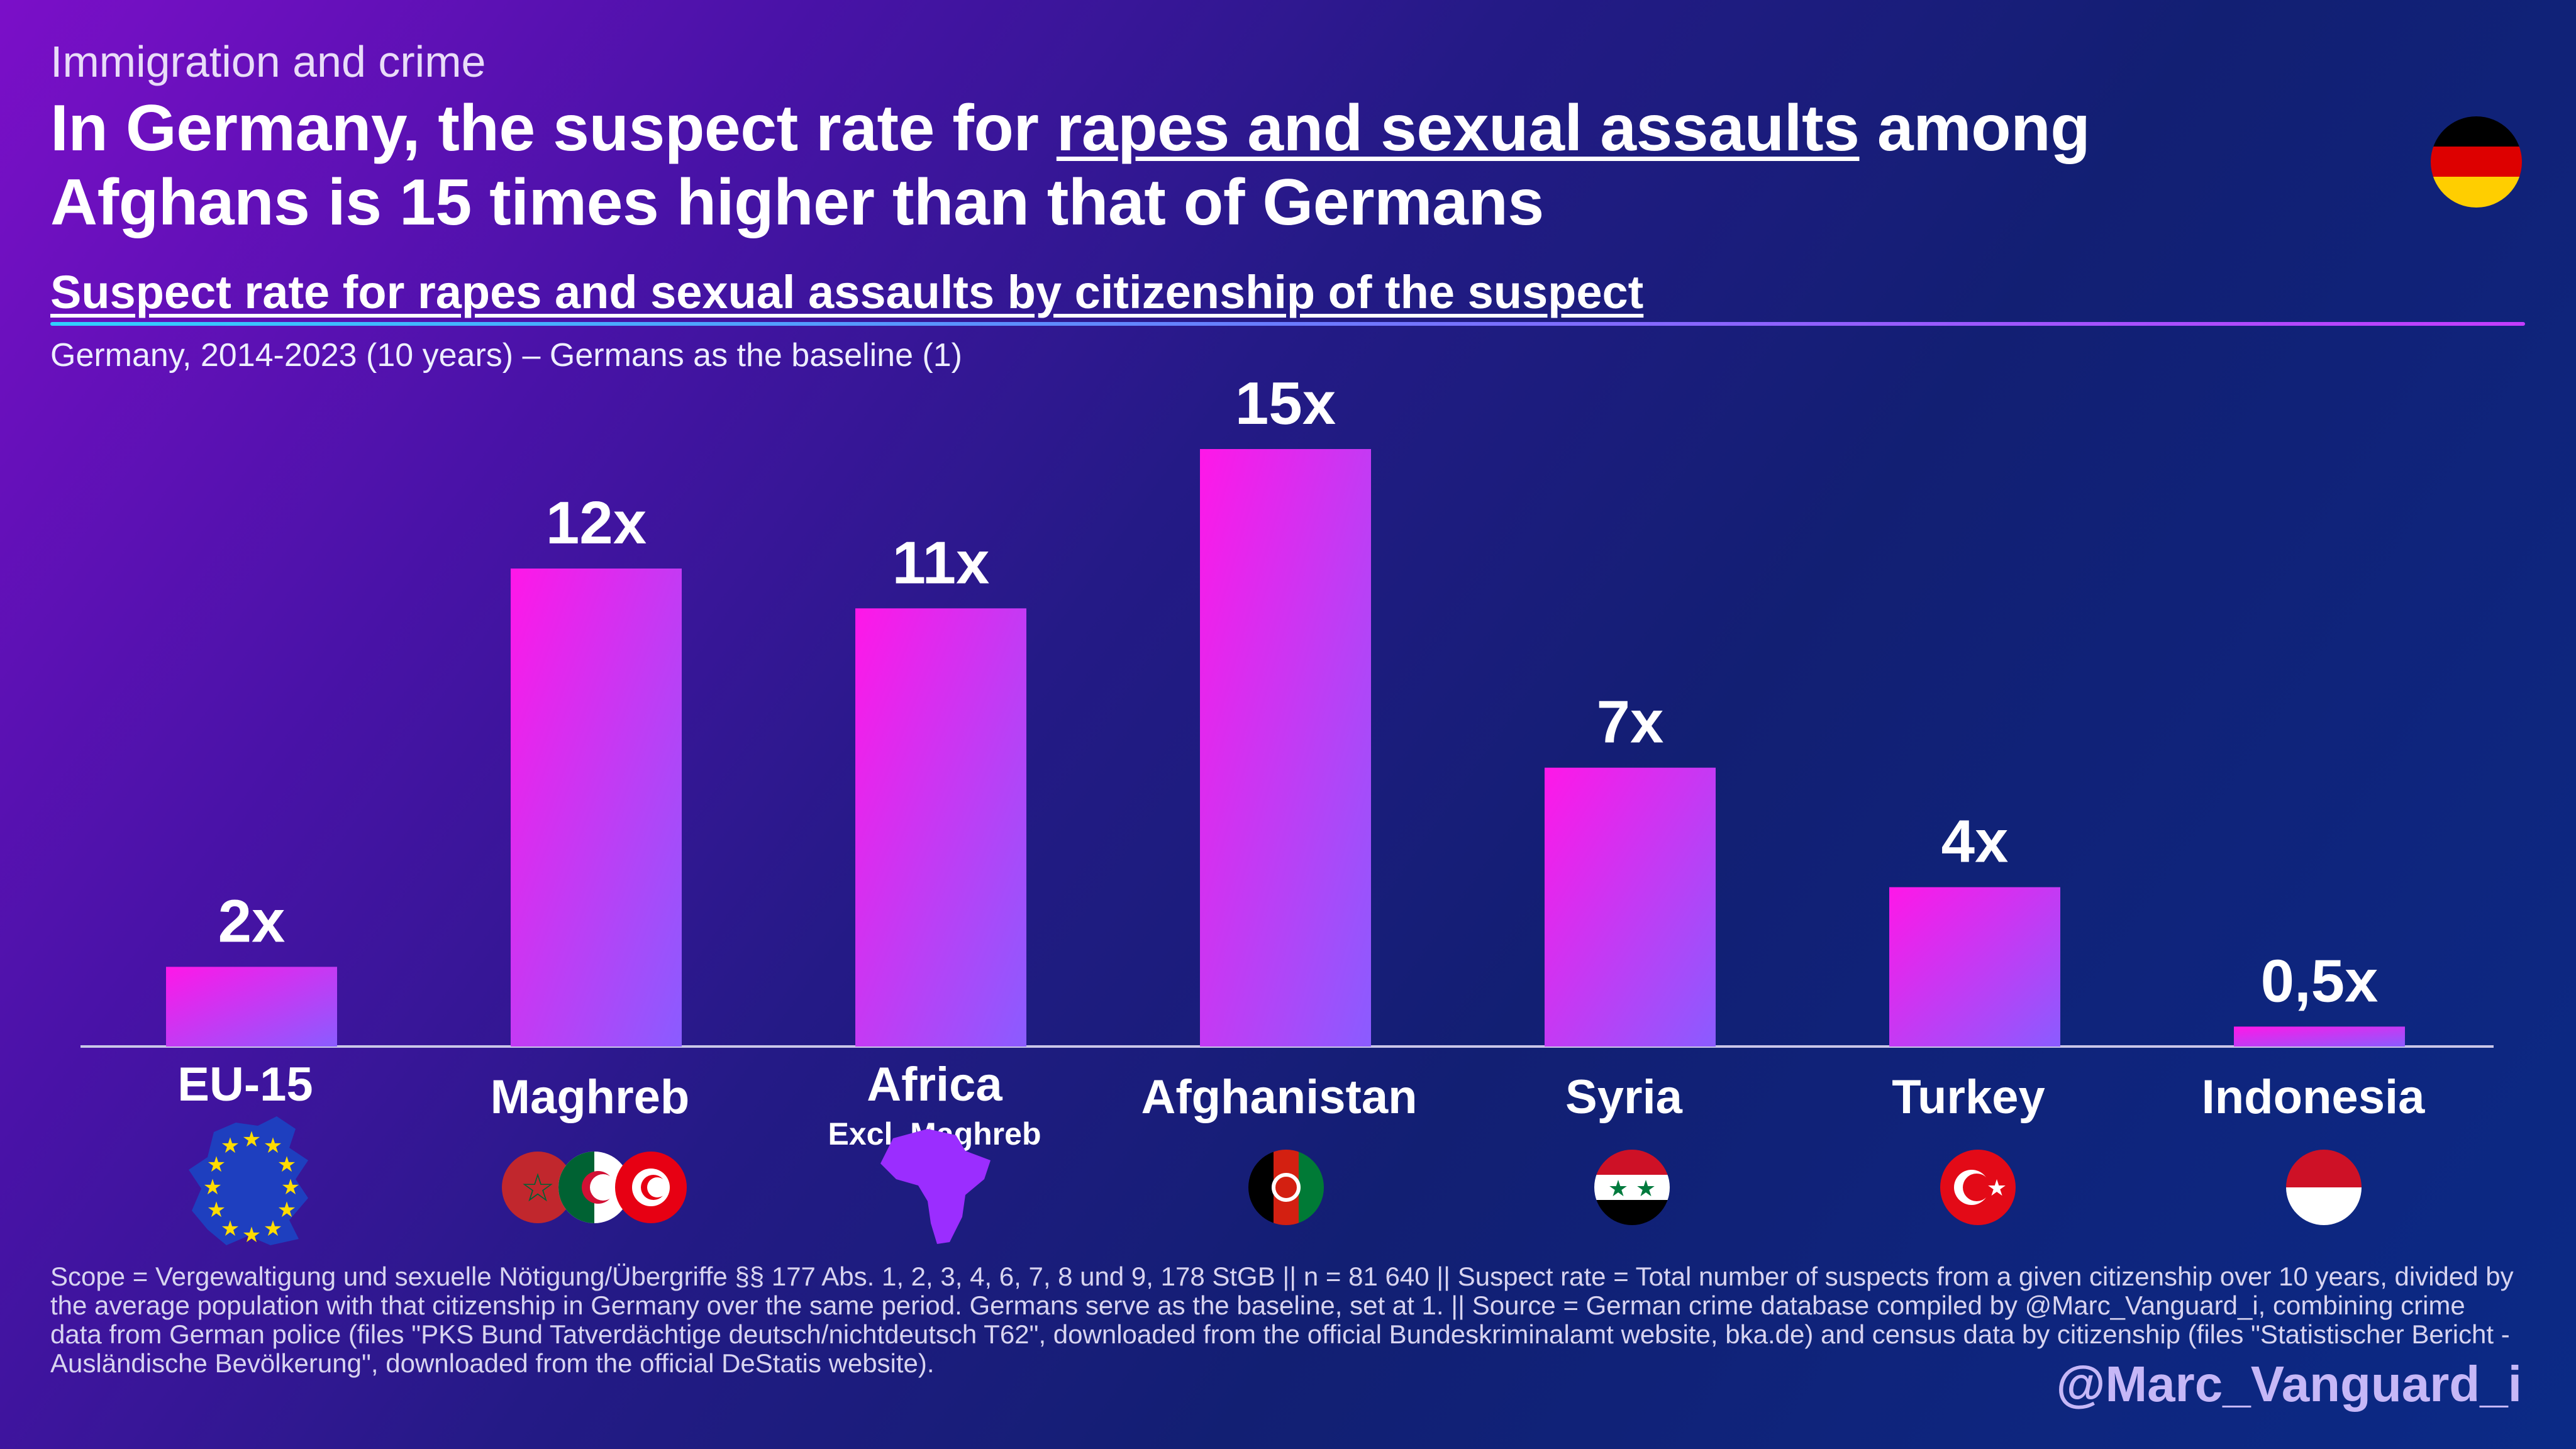  Describe the element at coordinates (1975, 841) in the screenshot. I see `value-label: 4x` at that location.